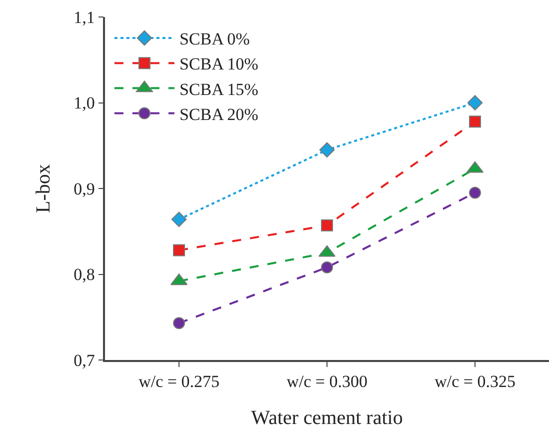 The image size is (554, 443). I want to click on y-tick-label: 0,7, so click(85, 360).